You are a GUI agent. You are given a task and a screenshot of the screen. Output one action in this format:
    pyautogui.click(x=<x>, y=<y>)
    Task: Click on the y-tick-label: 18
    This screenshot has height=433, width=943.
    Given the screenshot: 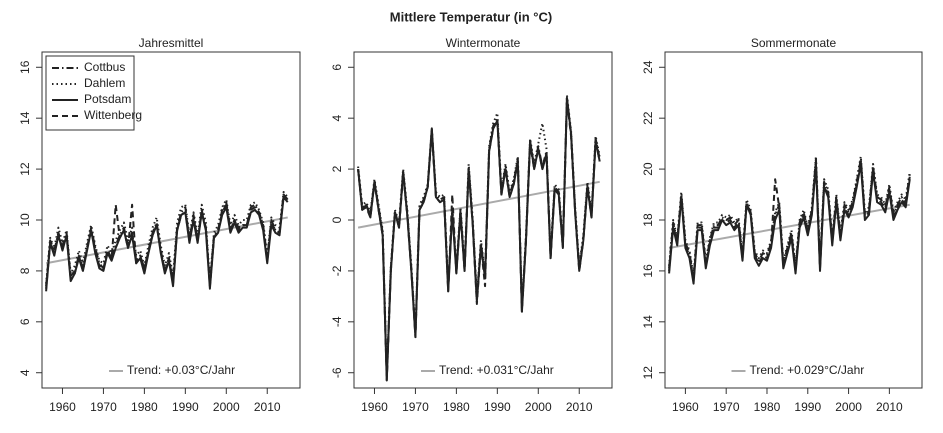 What is the action you would take?
    pyautogui.click(x=648, y=220)
    